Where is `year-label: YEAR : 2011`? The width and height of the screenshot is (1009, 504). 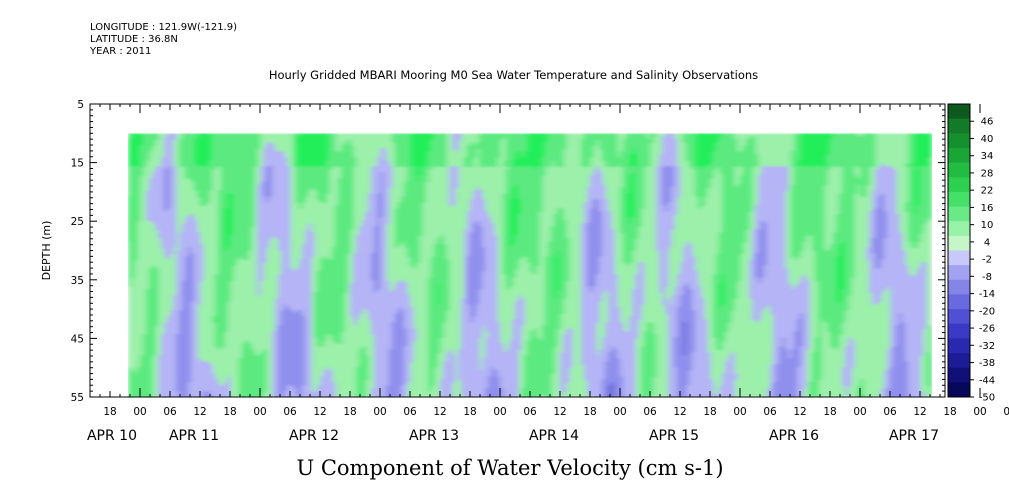 year-label: YEAR : 2011 is located at coordinates (121, 51).